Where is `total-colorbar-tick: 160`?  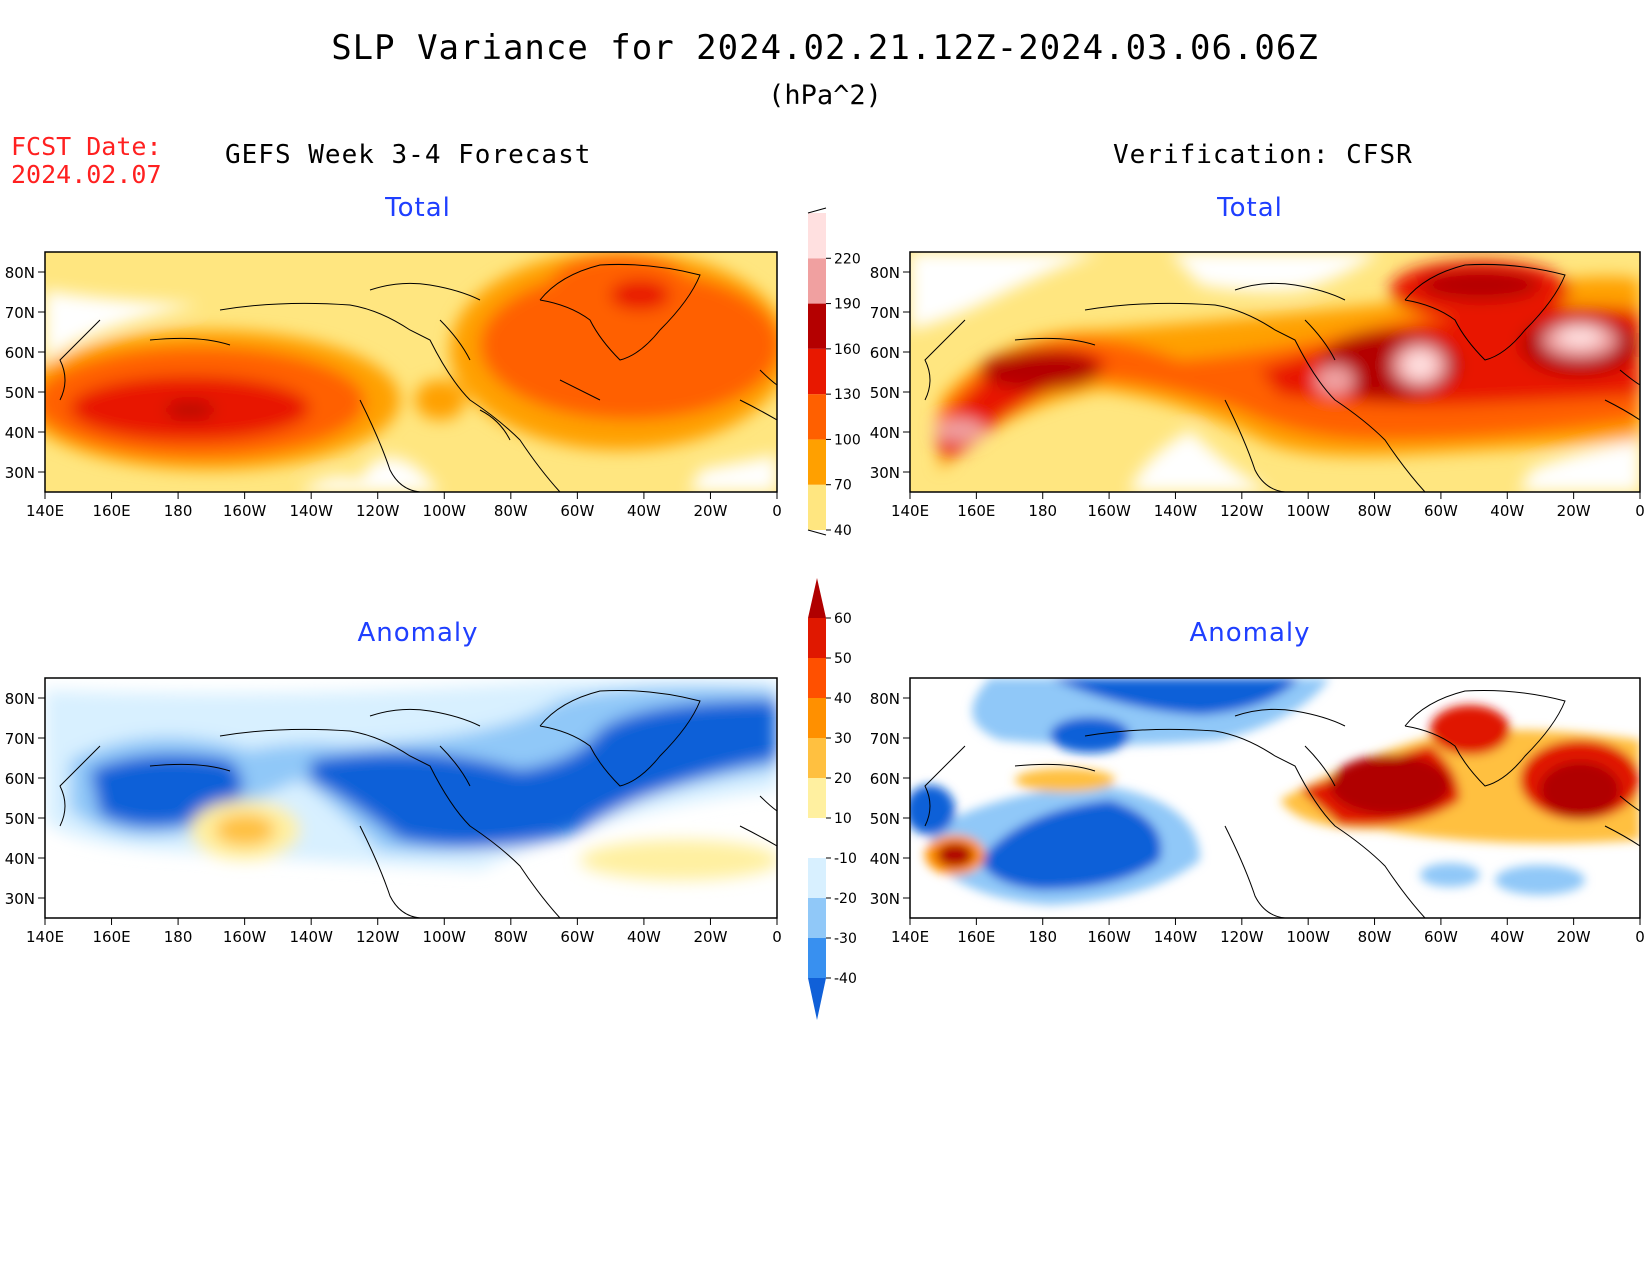
total-colorbar-tick: 160 is located at coordinates (847, 350).